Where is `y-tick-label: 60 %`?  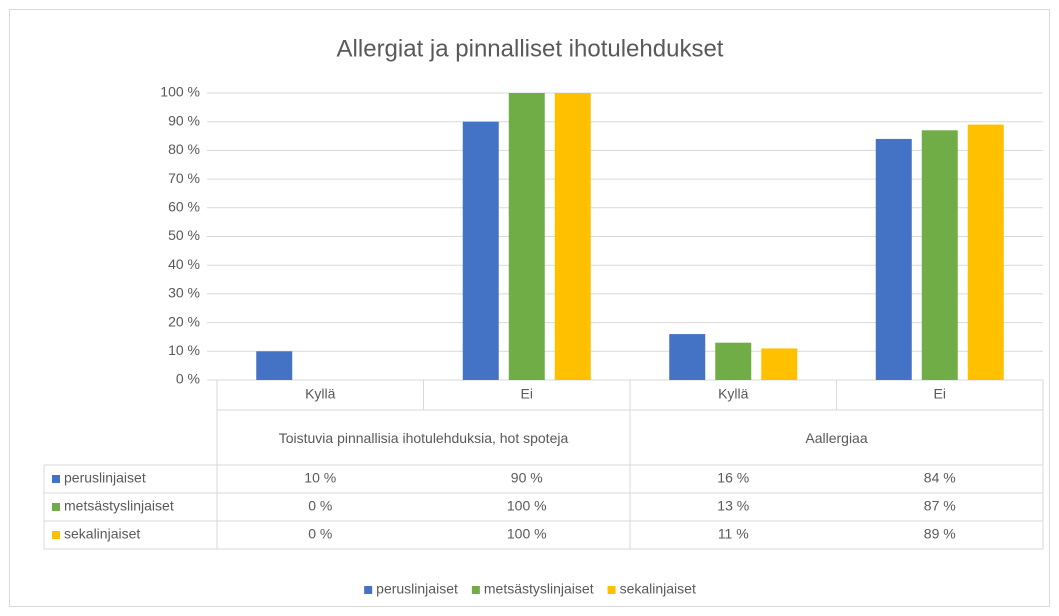
y-tick-label: 60 % is located at coordinates (184, 207).